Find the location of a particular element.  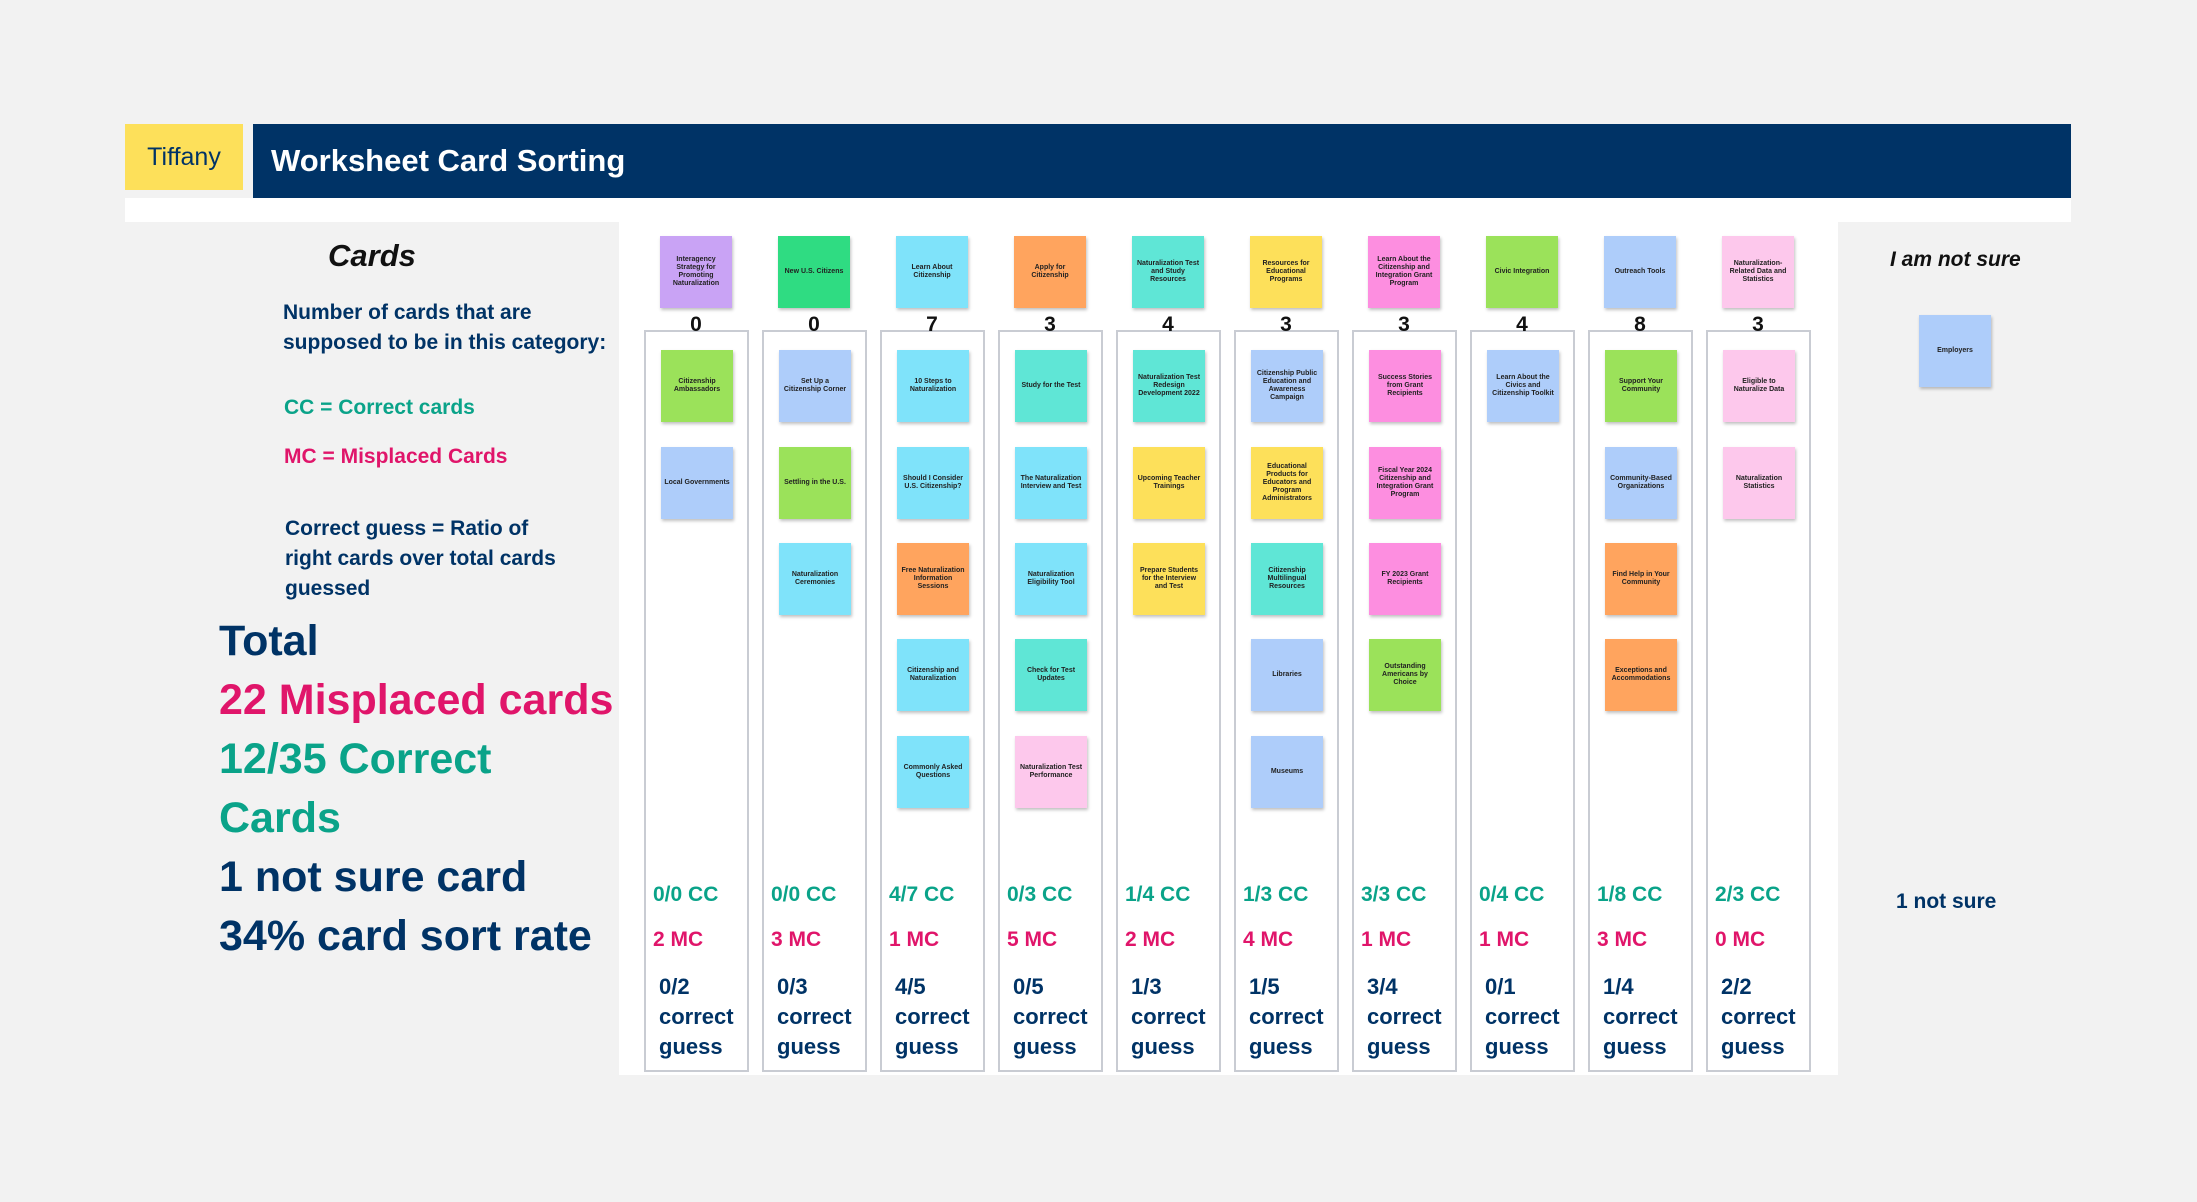

sticky-card: Eligible to Naturalize Data is located at coordinates (1759, 386).